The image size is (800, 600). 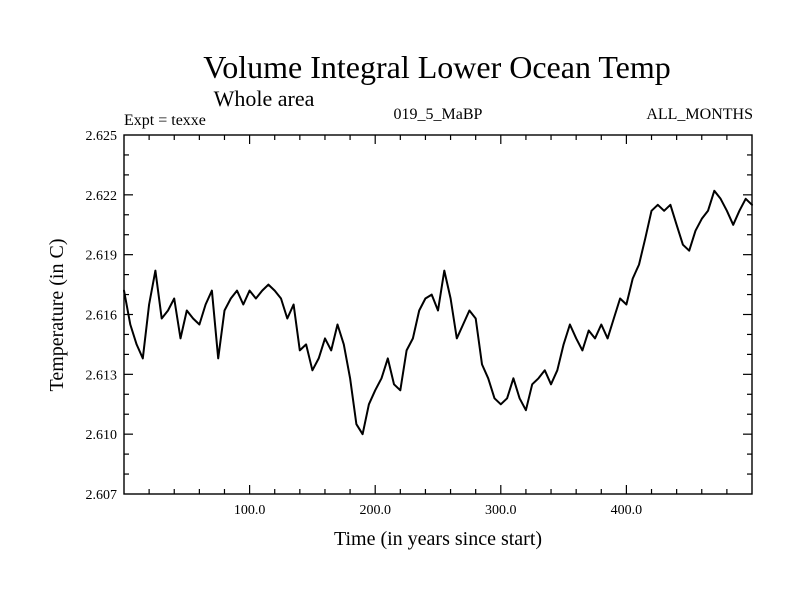 I want to click on x-tick-label: 100.0, so click(x=250, y=510).